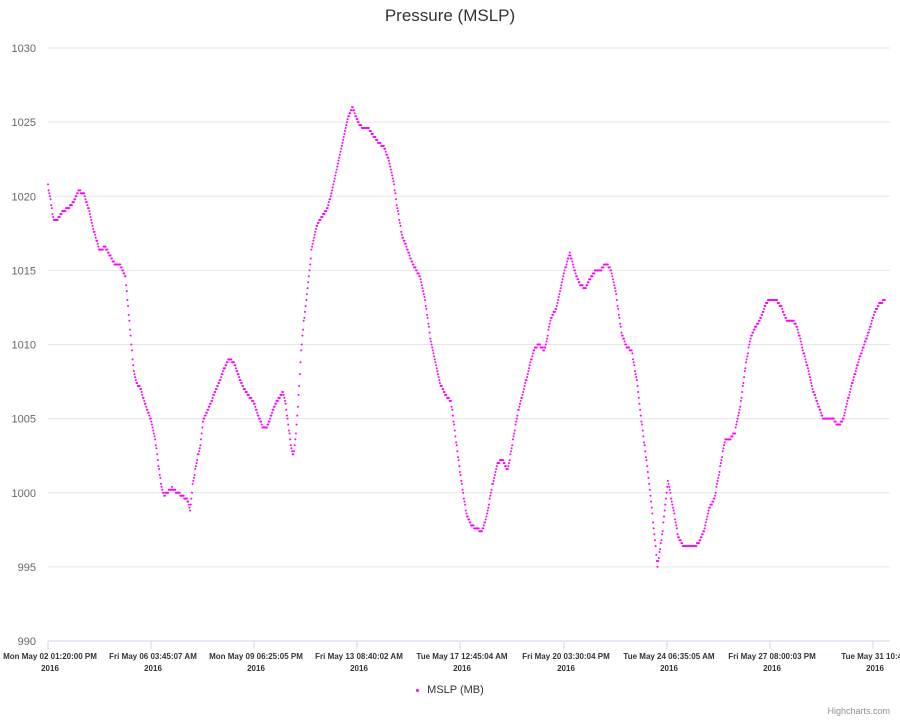 Image resolution: width=900 pixels, height=720 pixels. I want to click on y-tick-label: 1000, so click(24, 494).